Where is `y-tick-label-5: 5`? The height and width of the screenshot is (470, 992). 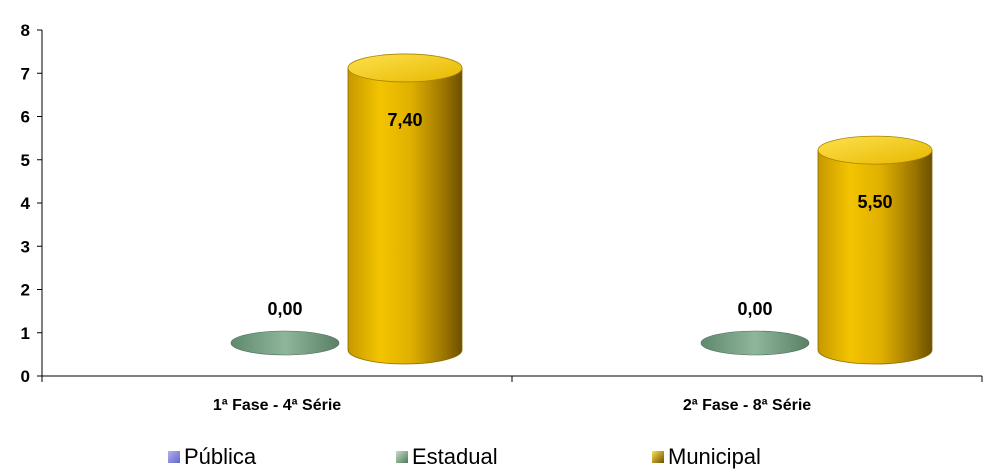
y-tick-label-5: 5 is located at coordinates (25, 160).